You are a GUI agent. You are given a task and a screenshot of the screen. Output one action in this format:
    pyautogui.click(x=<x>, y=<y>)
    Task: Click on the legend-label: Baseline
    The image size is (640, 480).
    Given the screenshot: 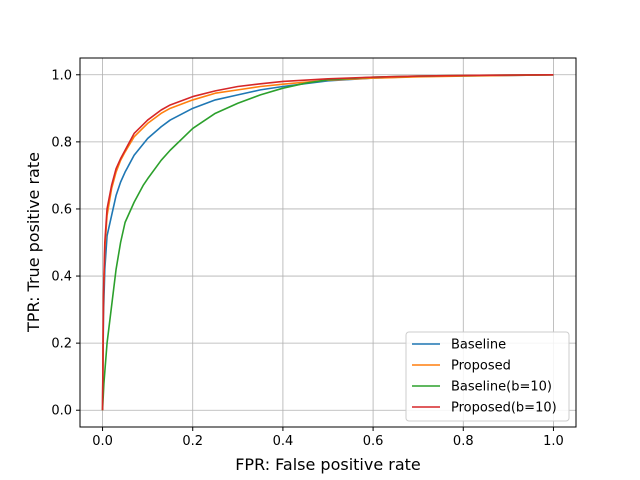 What is the action you would take?
    pyautogui.click(x=478, y=345)
    